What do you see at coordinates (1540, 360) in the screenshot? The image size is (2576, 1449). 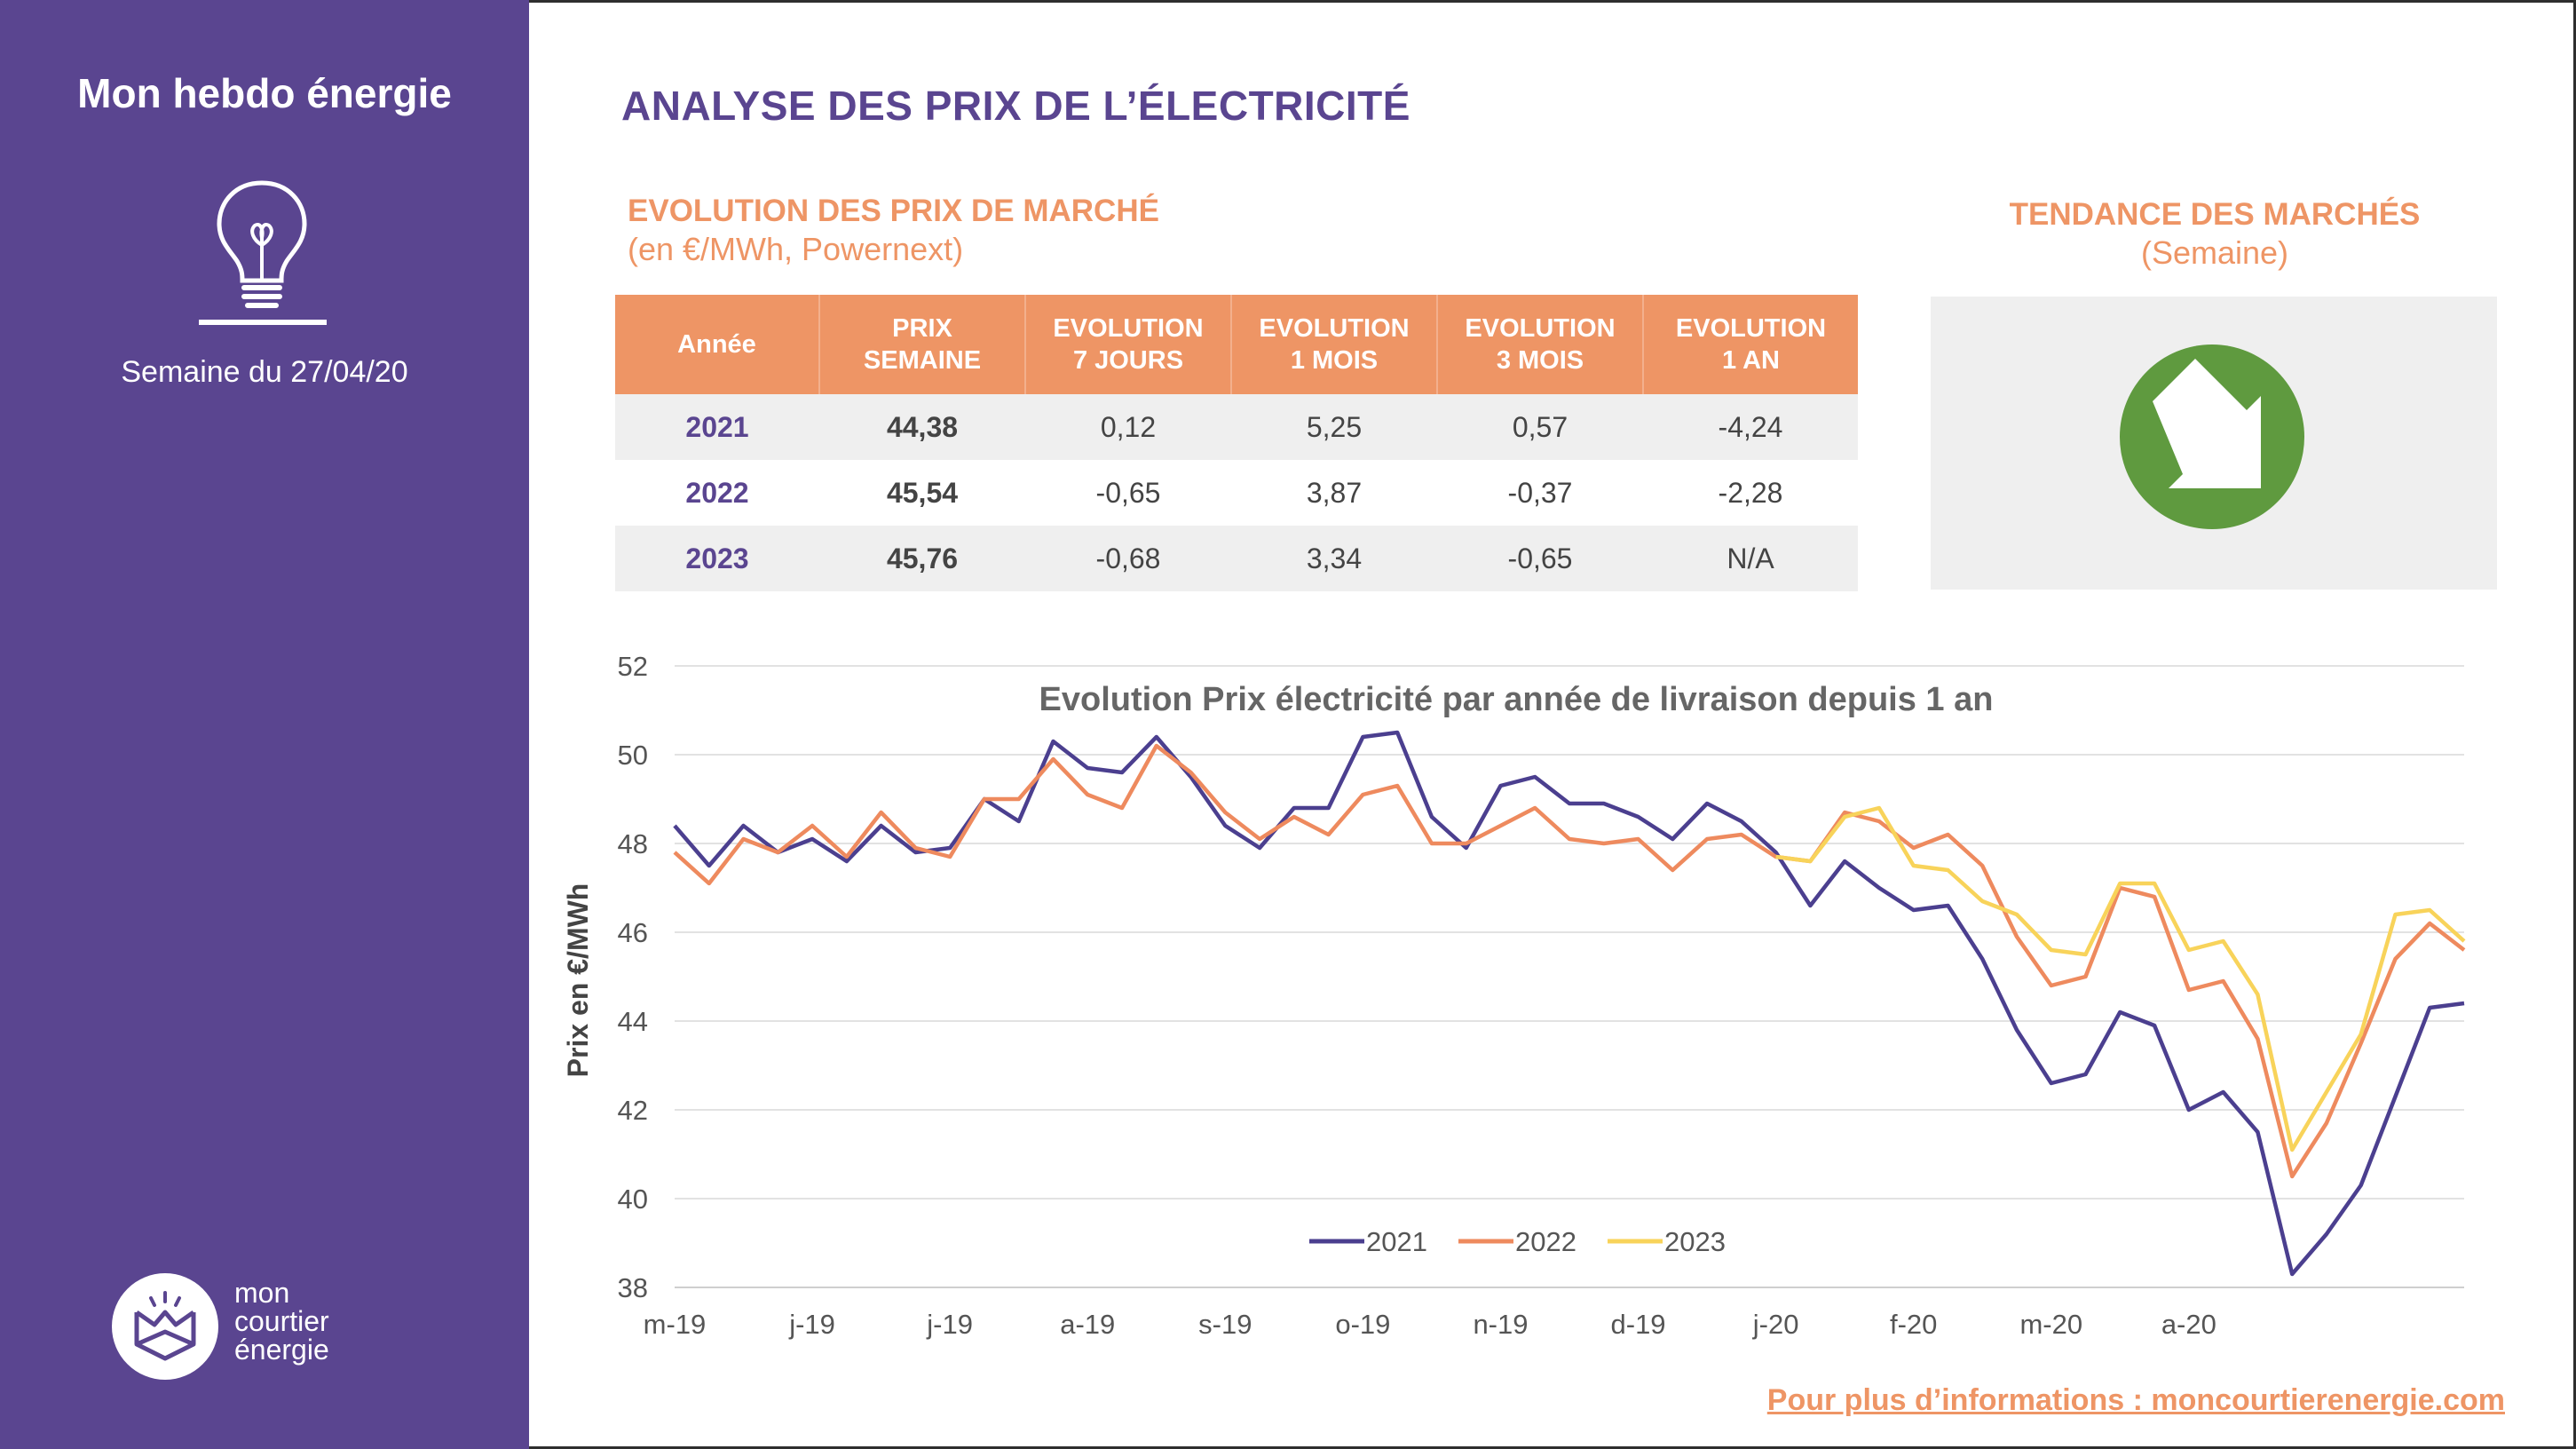 I see `col-header-label: 3 MOIS` at bounding box center [1540, 360].